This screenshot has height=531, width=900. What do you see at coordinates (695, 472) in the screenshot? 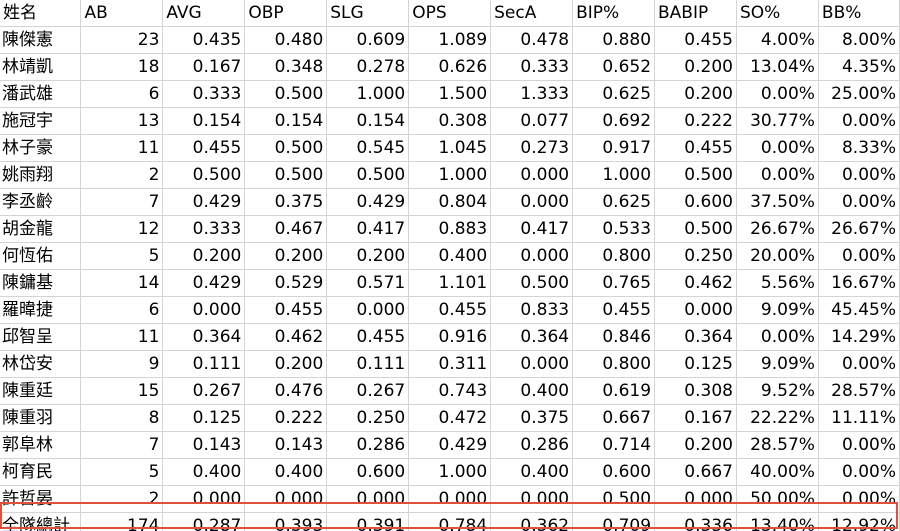
I see `stat-cell: 0.667` at bounding box center [695, 472].